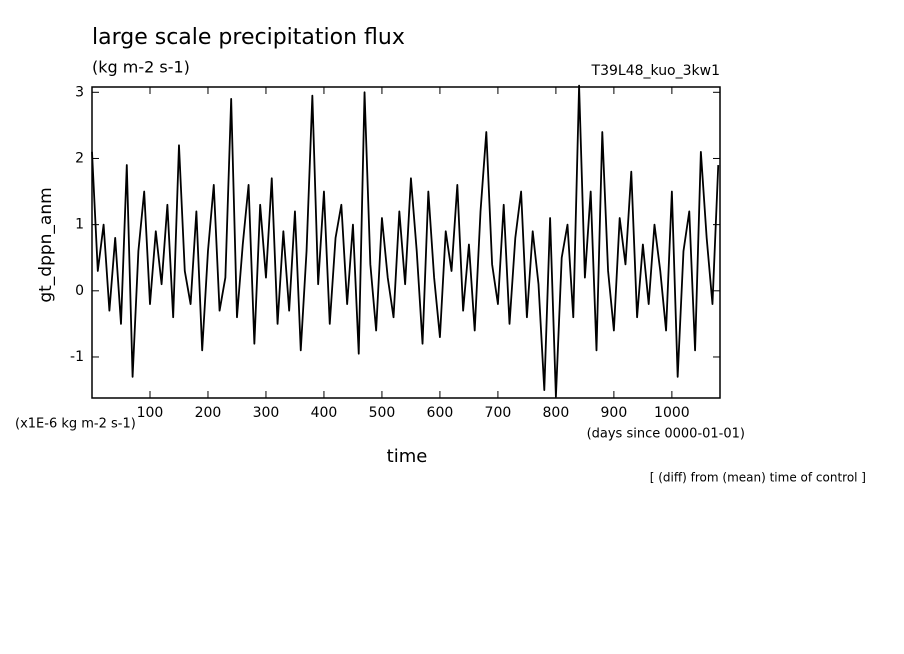 This screenshot has height=654, width=904. Describe the element at coordinates (498, 413) in the screenshot. I see `x-tick-label: 700` at that location.